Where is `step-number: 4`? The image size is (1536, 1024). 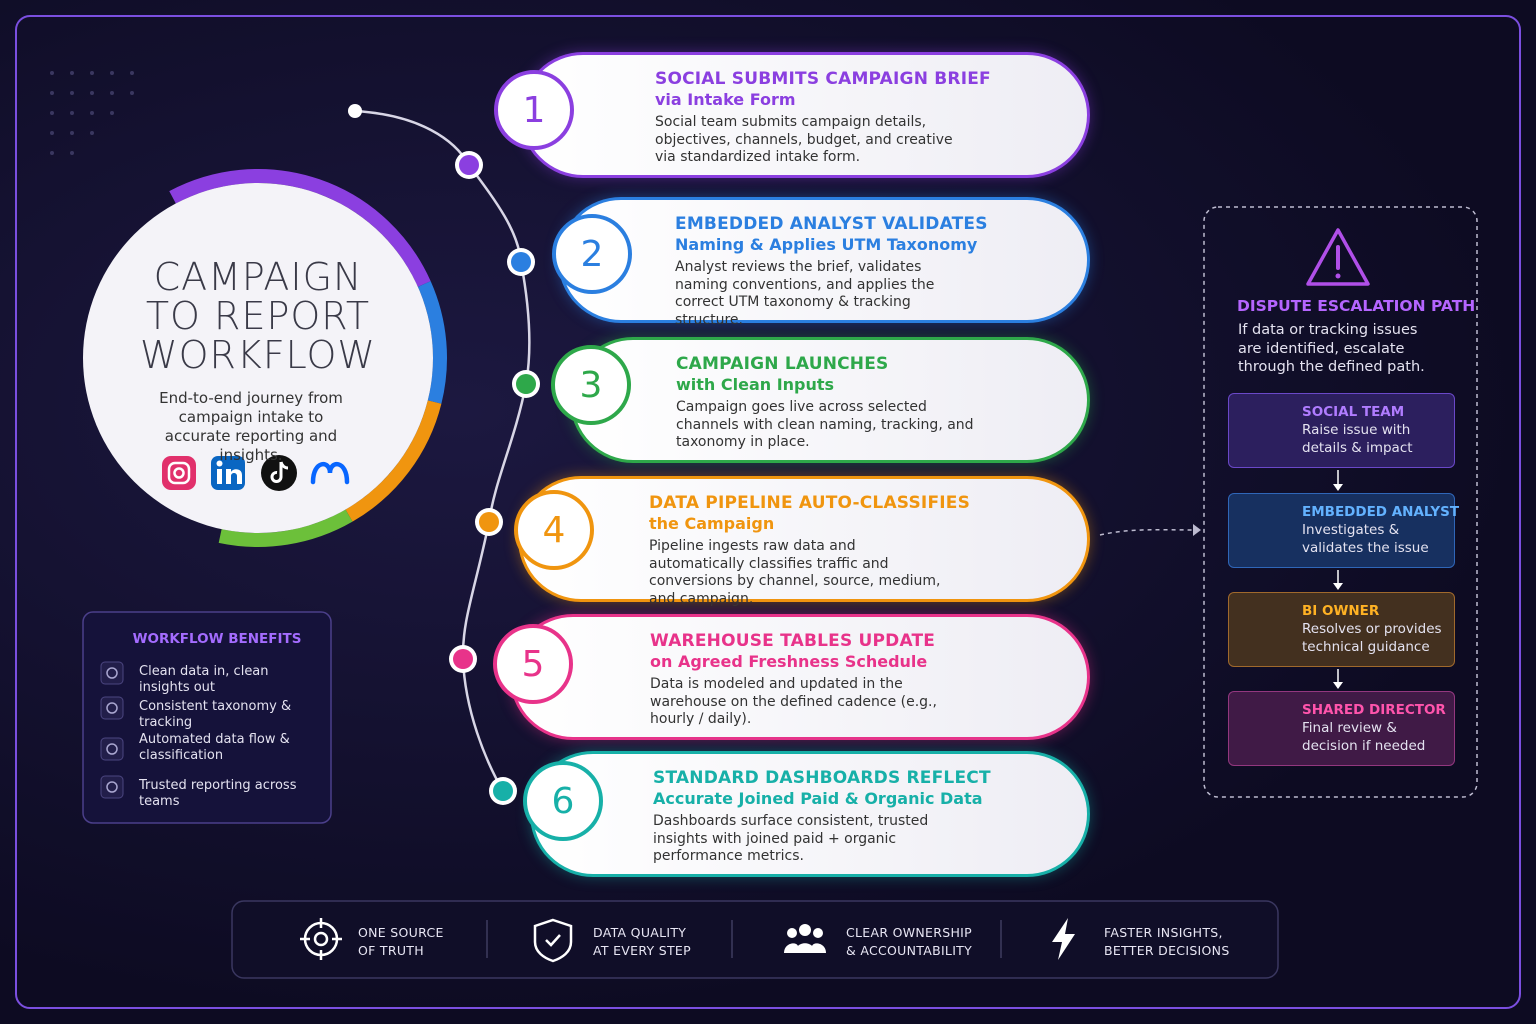 step-number: 4 is located at coordinates (554, 530).